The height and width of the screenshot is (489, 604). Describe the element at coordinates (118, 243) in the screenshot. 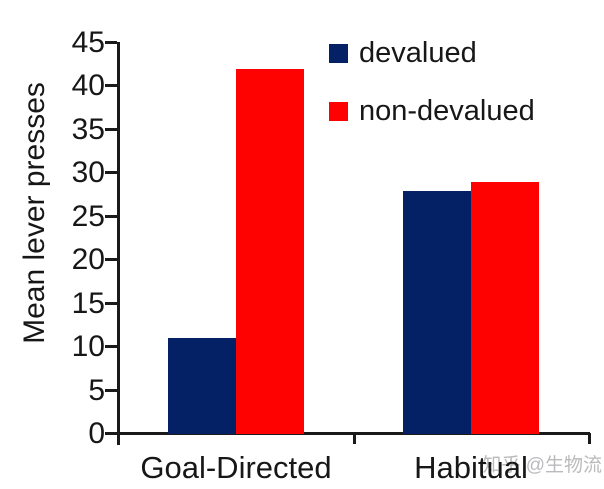

I see `y-axis-line` at that location.